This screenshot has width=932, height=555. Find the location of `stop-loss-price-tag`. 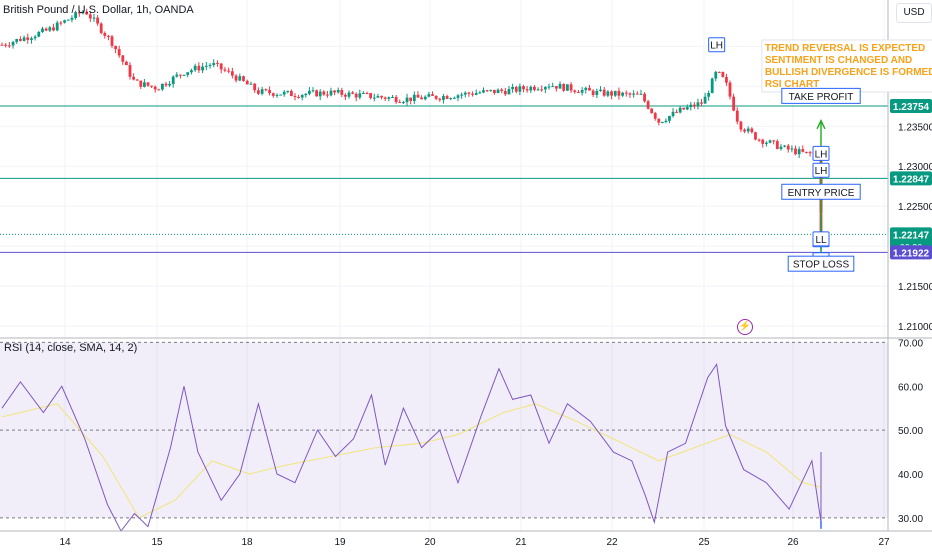

stop-loss-price-tag is located at coordinates (911, 252).